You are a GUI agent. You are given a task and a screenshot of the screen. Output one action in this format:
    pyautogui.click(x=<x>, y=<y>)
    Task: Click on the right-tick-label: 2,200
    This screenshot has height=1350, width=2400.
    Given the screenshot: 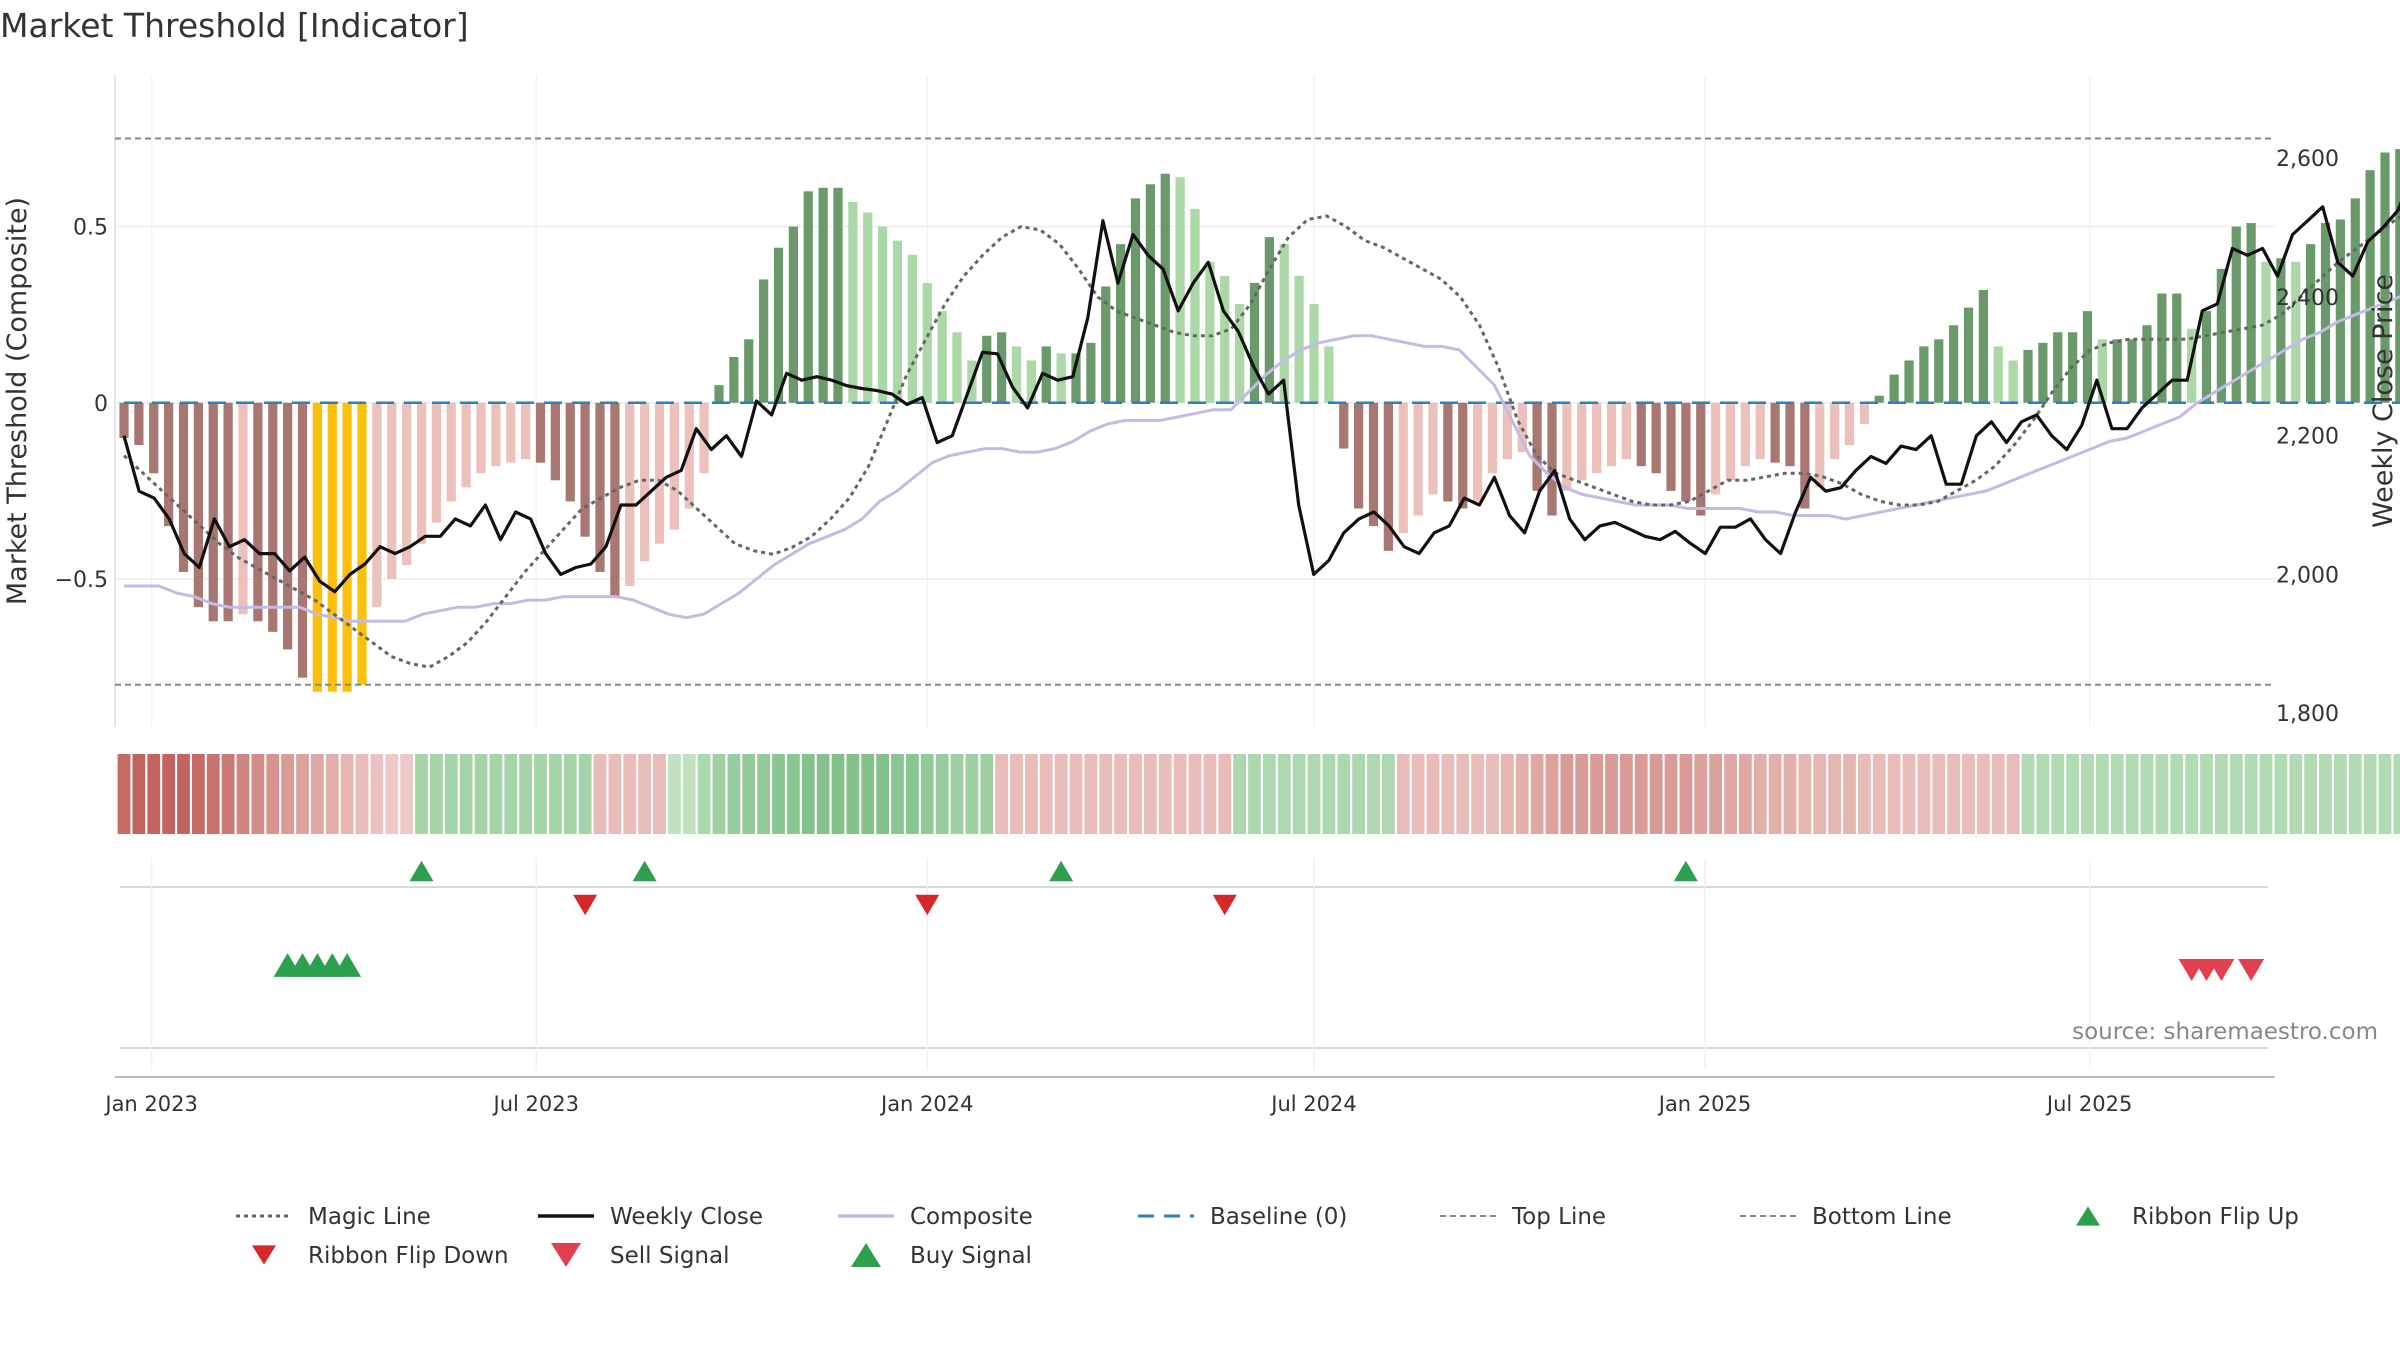 What is the action you would take?
    pyautogui.click(x=2307, y=437)
    